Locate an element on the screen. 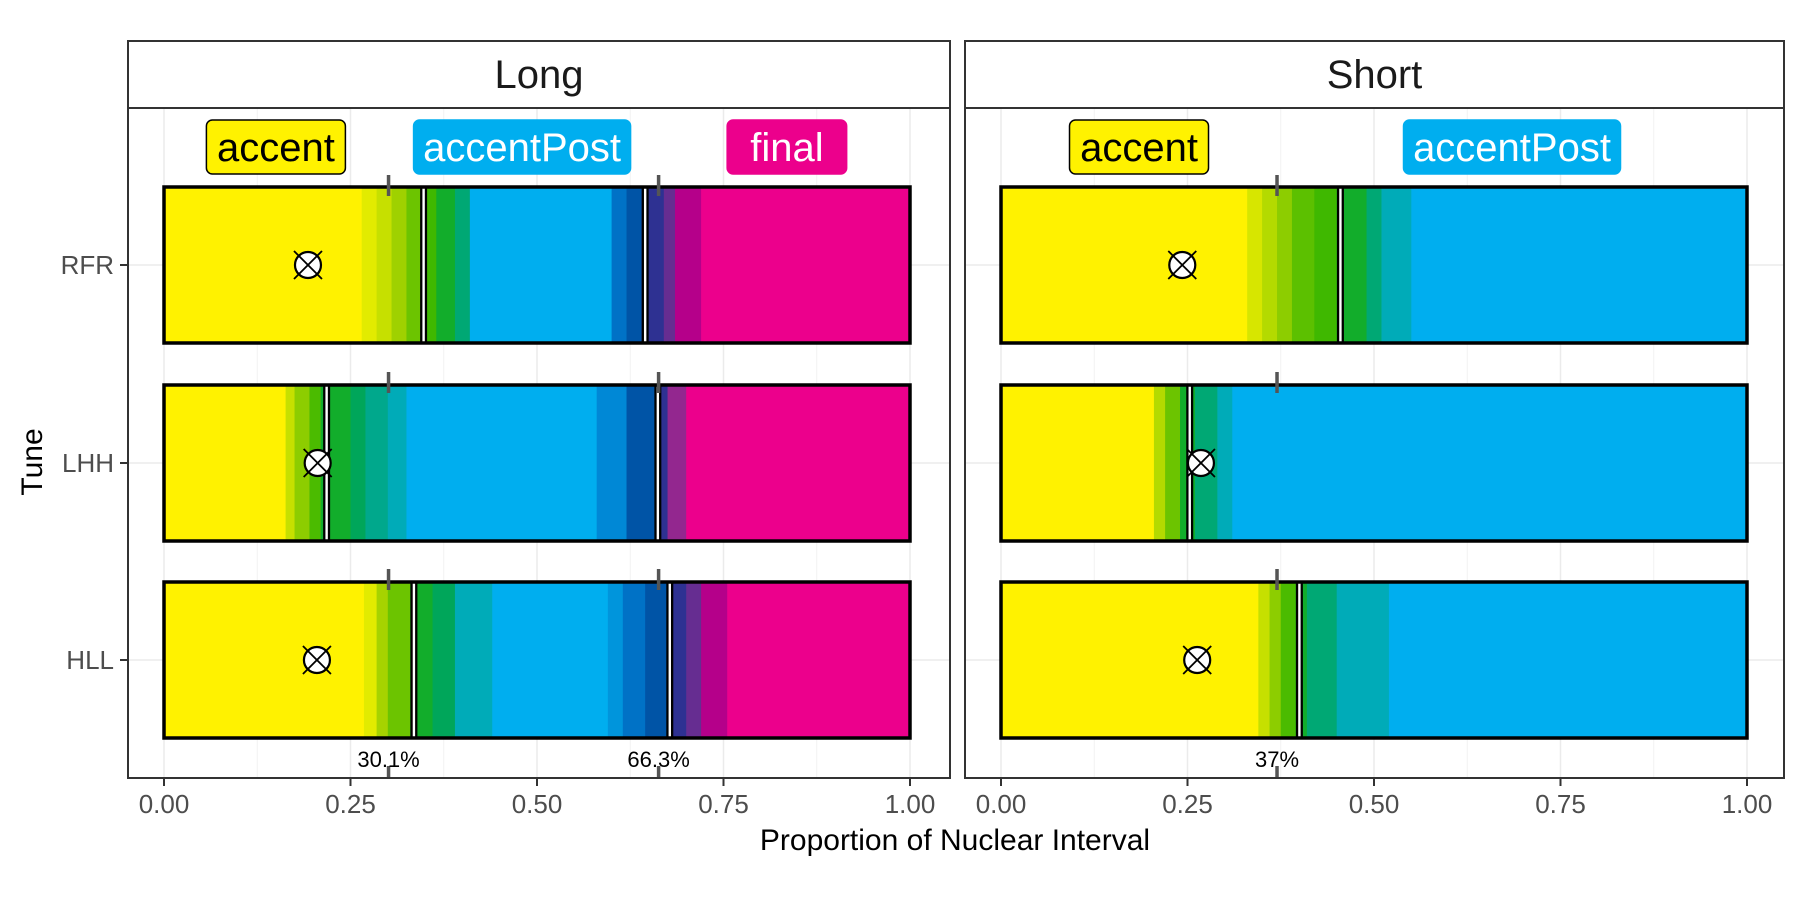 The height and width of the screenshot is (900, 1800). mean-marker-label: 30.1% is located at coordinates (388, 759).